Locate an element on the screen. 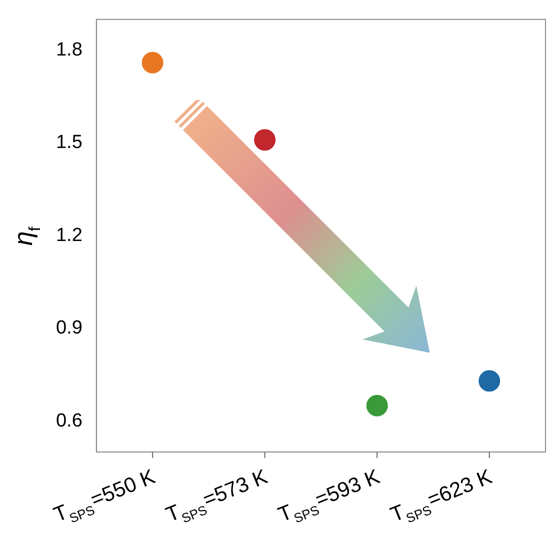 This screenshot has height=550, width=557. x-tick-label: TSPS=593 K is located at coordinates (329, 496).